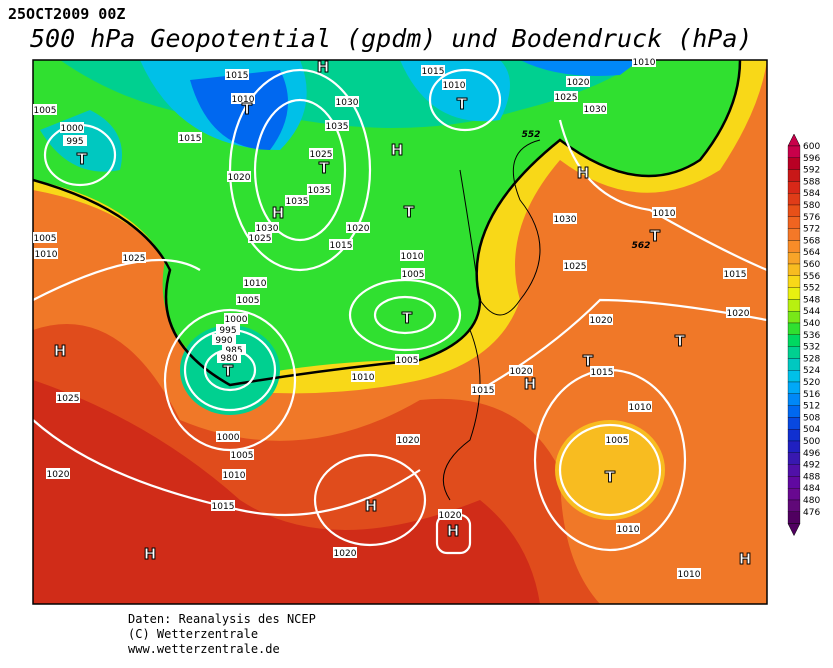 The image size is (833, 668). Describe the element at coordinates (811, 147) in the screenshot. I see `colorbar-tick-label: 600` at that location.